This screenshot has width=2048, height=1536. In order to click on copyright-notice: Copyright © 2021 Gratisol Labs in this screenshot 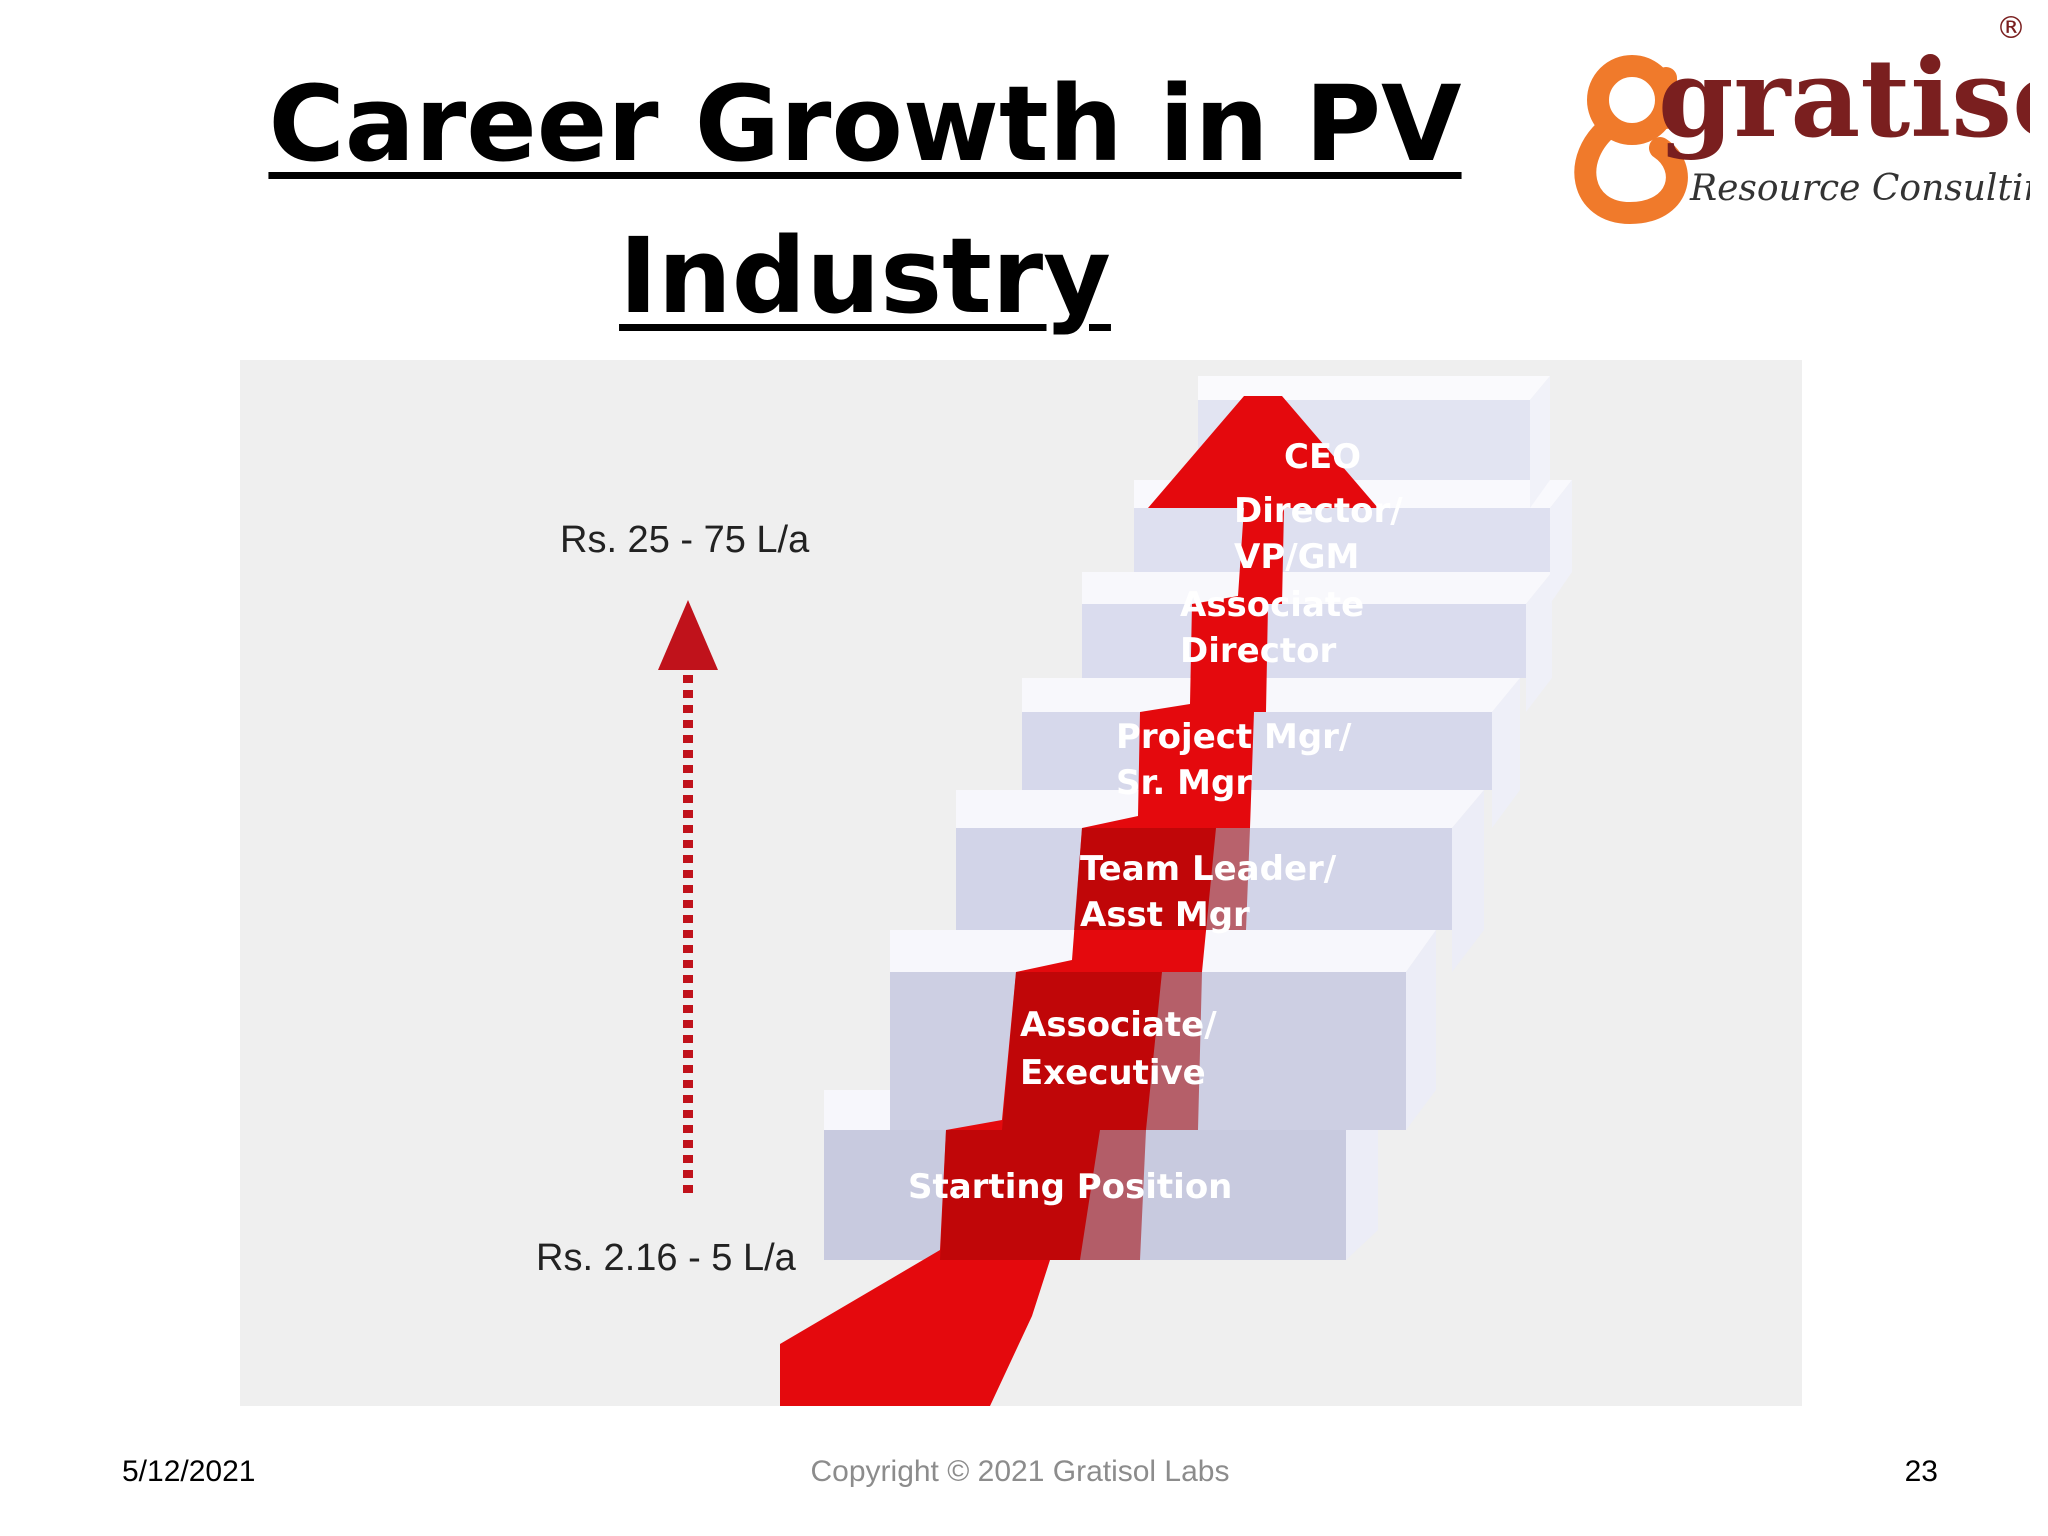, I will do `click(1020, 1471)`.